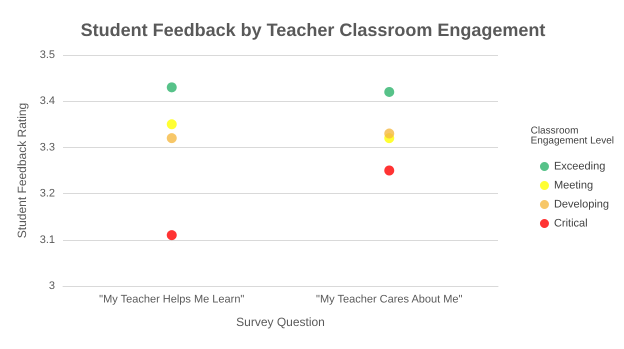 This screenshot has height=349, width=624. What do you see at coordinates (47, 55) in the screenshot?
I see `y-tick-label: 3.5` at bounding box center [47, 55].